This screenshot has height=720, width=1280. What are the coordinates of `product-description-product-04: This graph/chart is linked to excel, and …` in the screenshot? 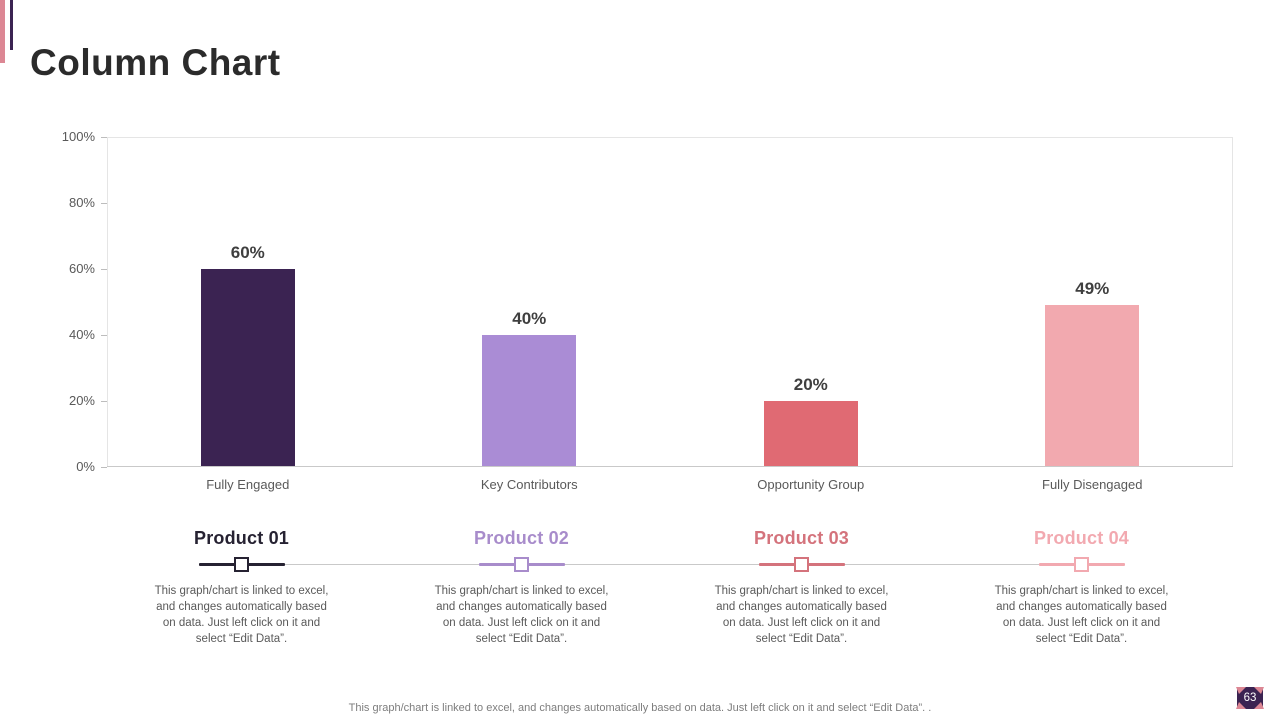 It's located at (1082, 615).